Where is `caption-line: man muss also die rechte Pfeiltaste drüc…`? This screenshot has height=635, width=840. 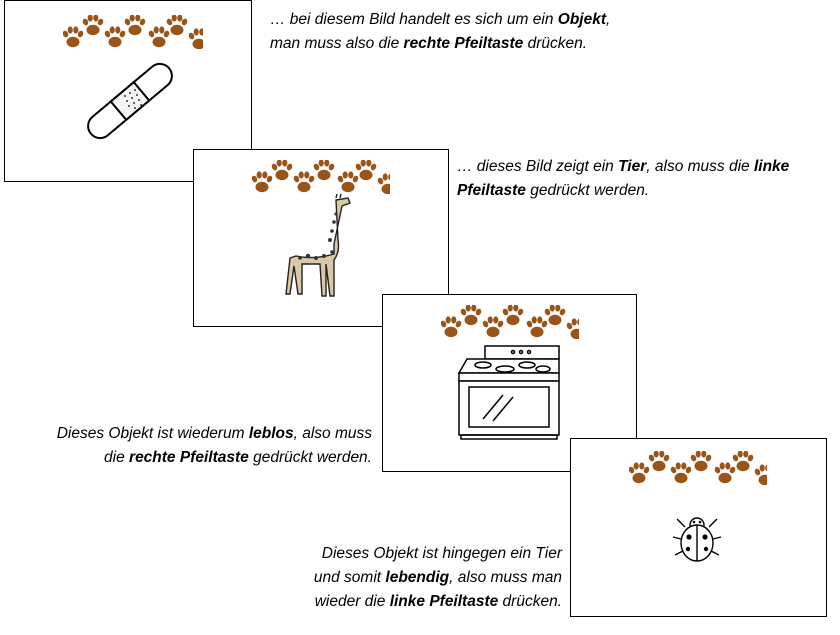 caption-line: man muss also die rechte Pfeiltaste drüc… is located at coordinates (429, 43).